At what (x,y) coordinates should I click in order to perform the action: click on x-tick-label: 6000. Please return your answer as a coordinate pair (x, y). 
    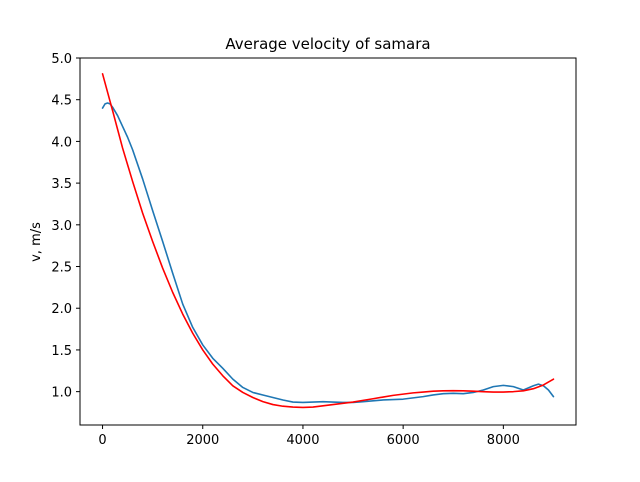
    Looking at the image, I should click on (403, 440).